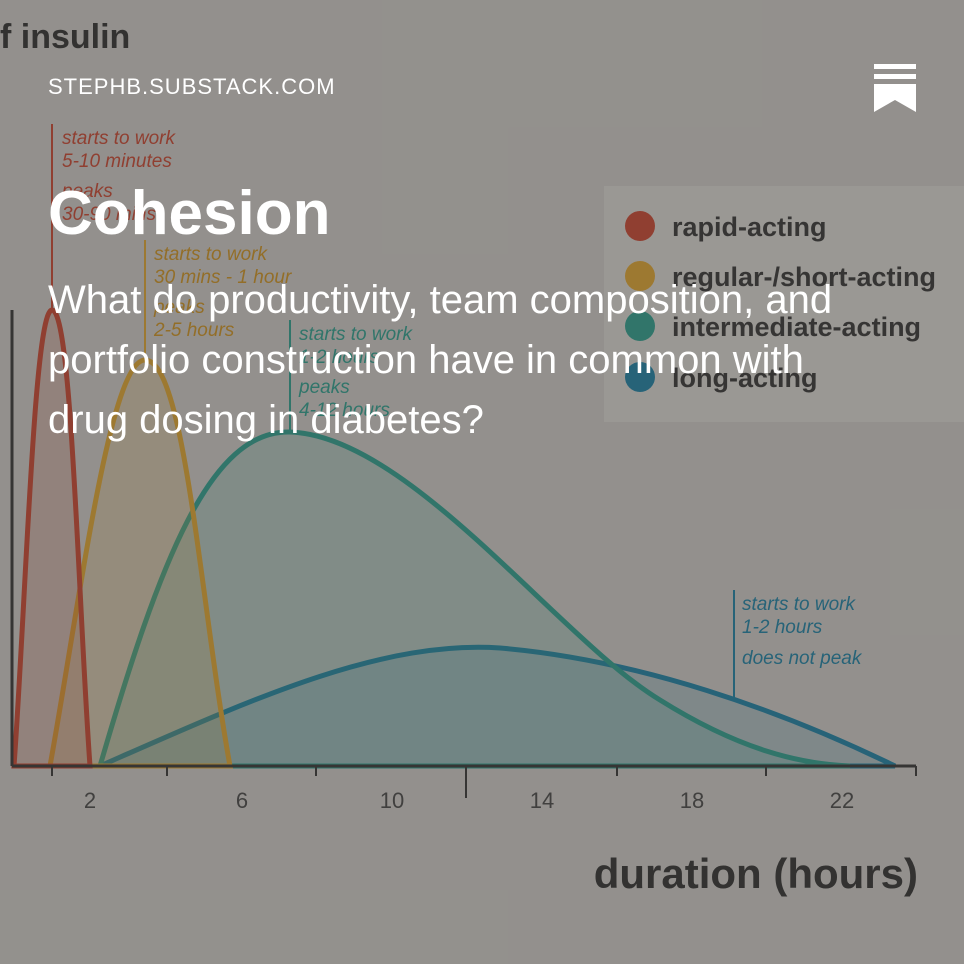  What do you see at coordinates (749, 227) in the screenshot?
I see `legend-label-rapid: rapid-acting` at bounding box center [749, 227].